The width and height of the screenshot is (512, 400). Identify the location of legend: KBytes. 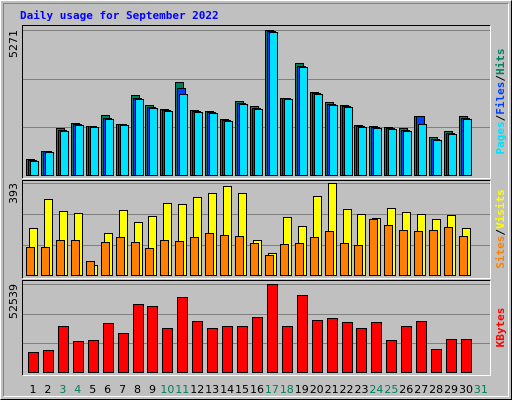
(500, 328).